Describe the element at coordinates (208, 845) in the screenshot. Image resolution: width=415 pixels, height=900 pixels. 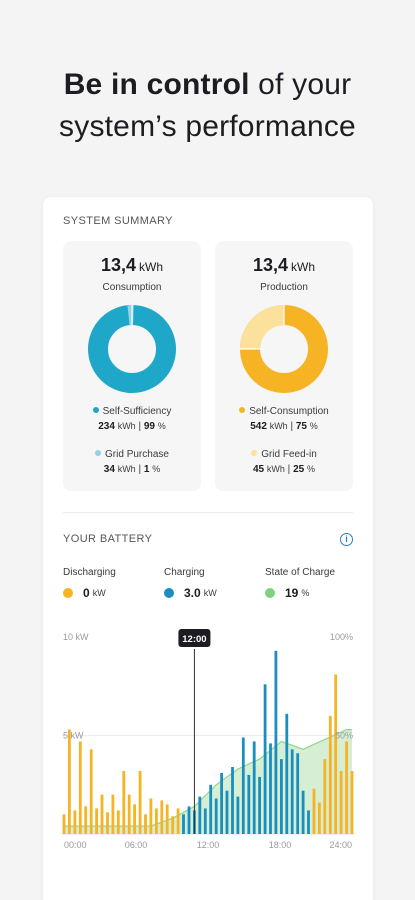
I see `x-tick-2: 12:00` at that location.